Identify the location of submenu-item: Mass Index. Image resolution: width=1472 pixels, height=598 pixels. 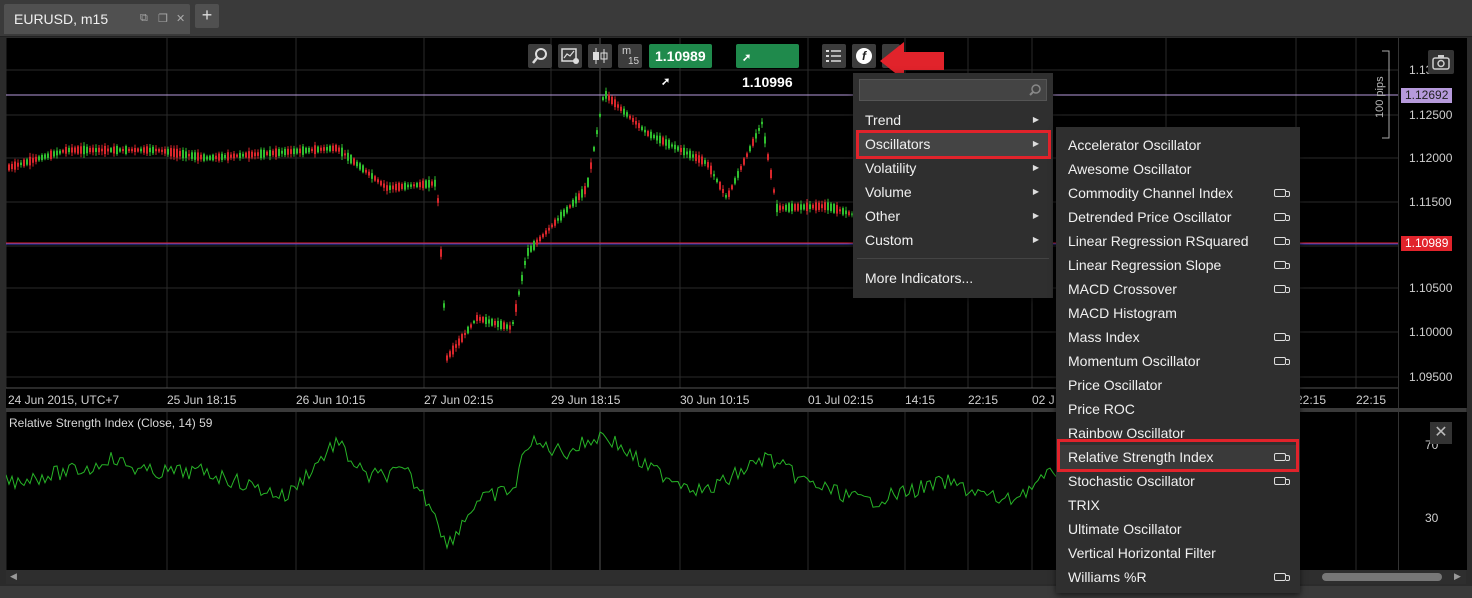
(1178, 337).